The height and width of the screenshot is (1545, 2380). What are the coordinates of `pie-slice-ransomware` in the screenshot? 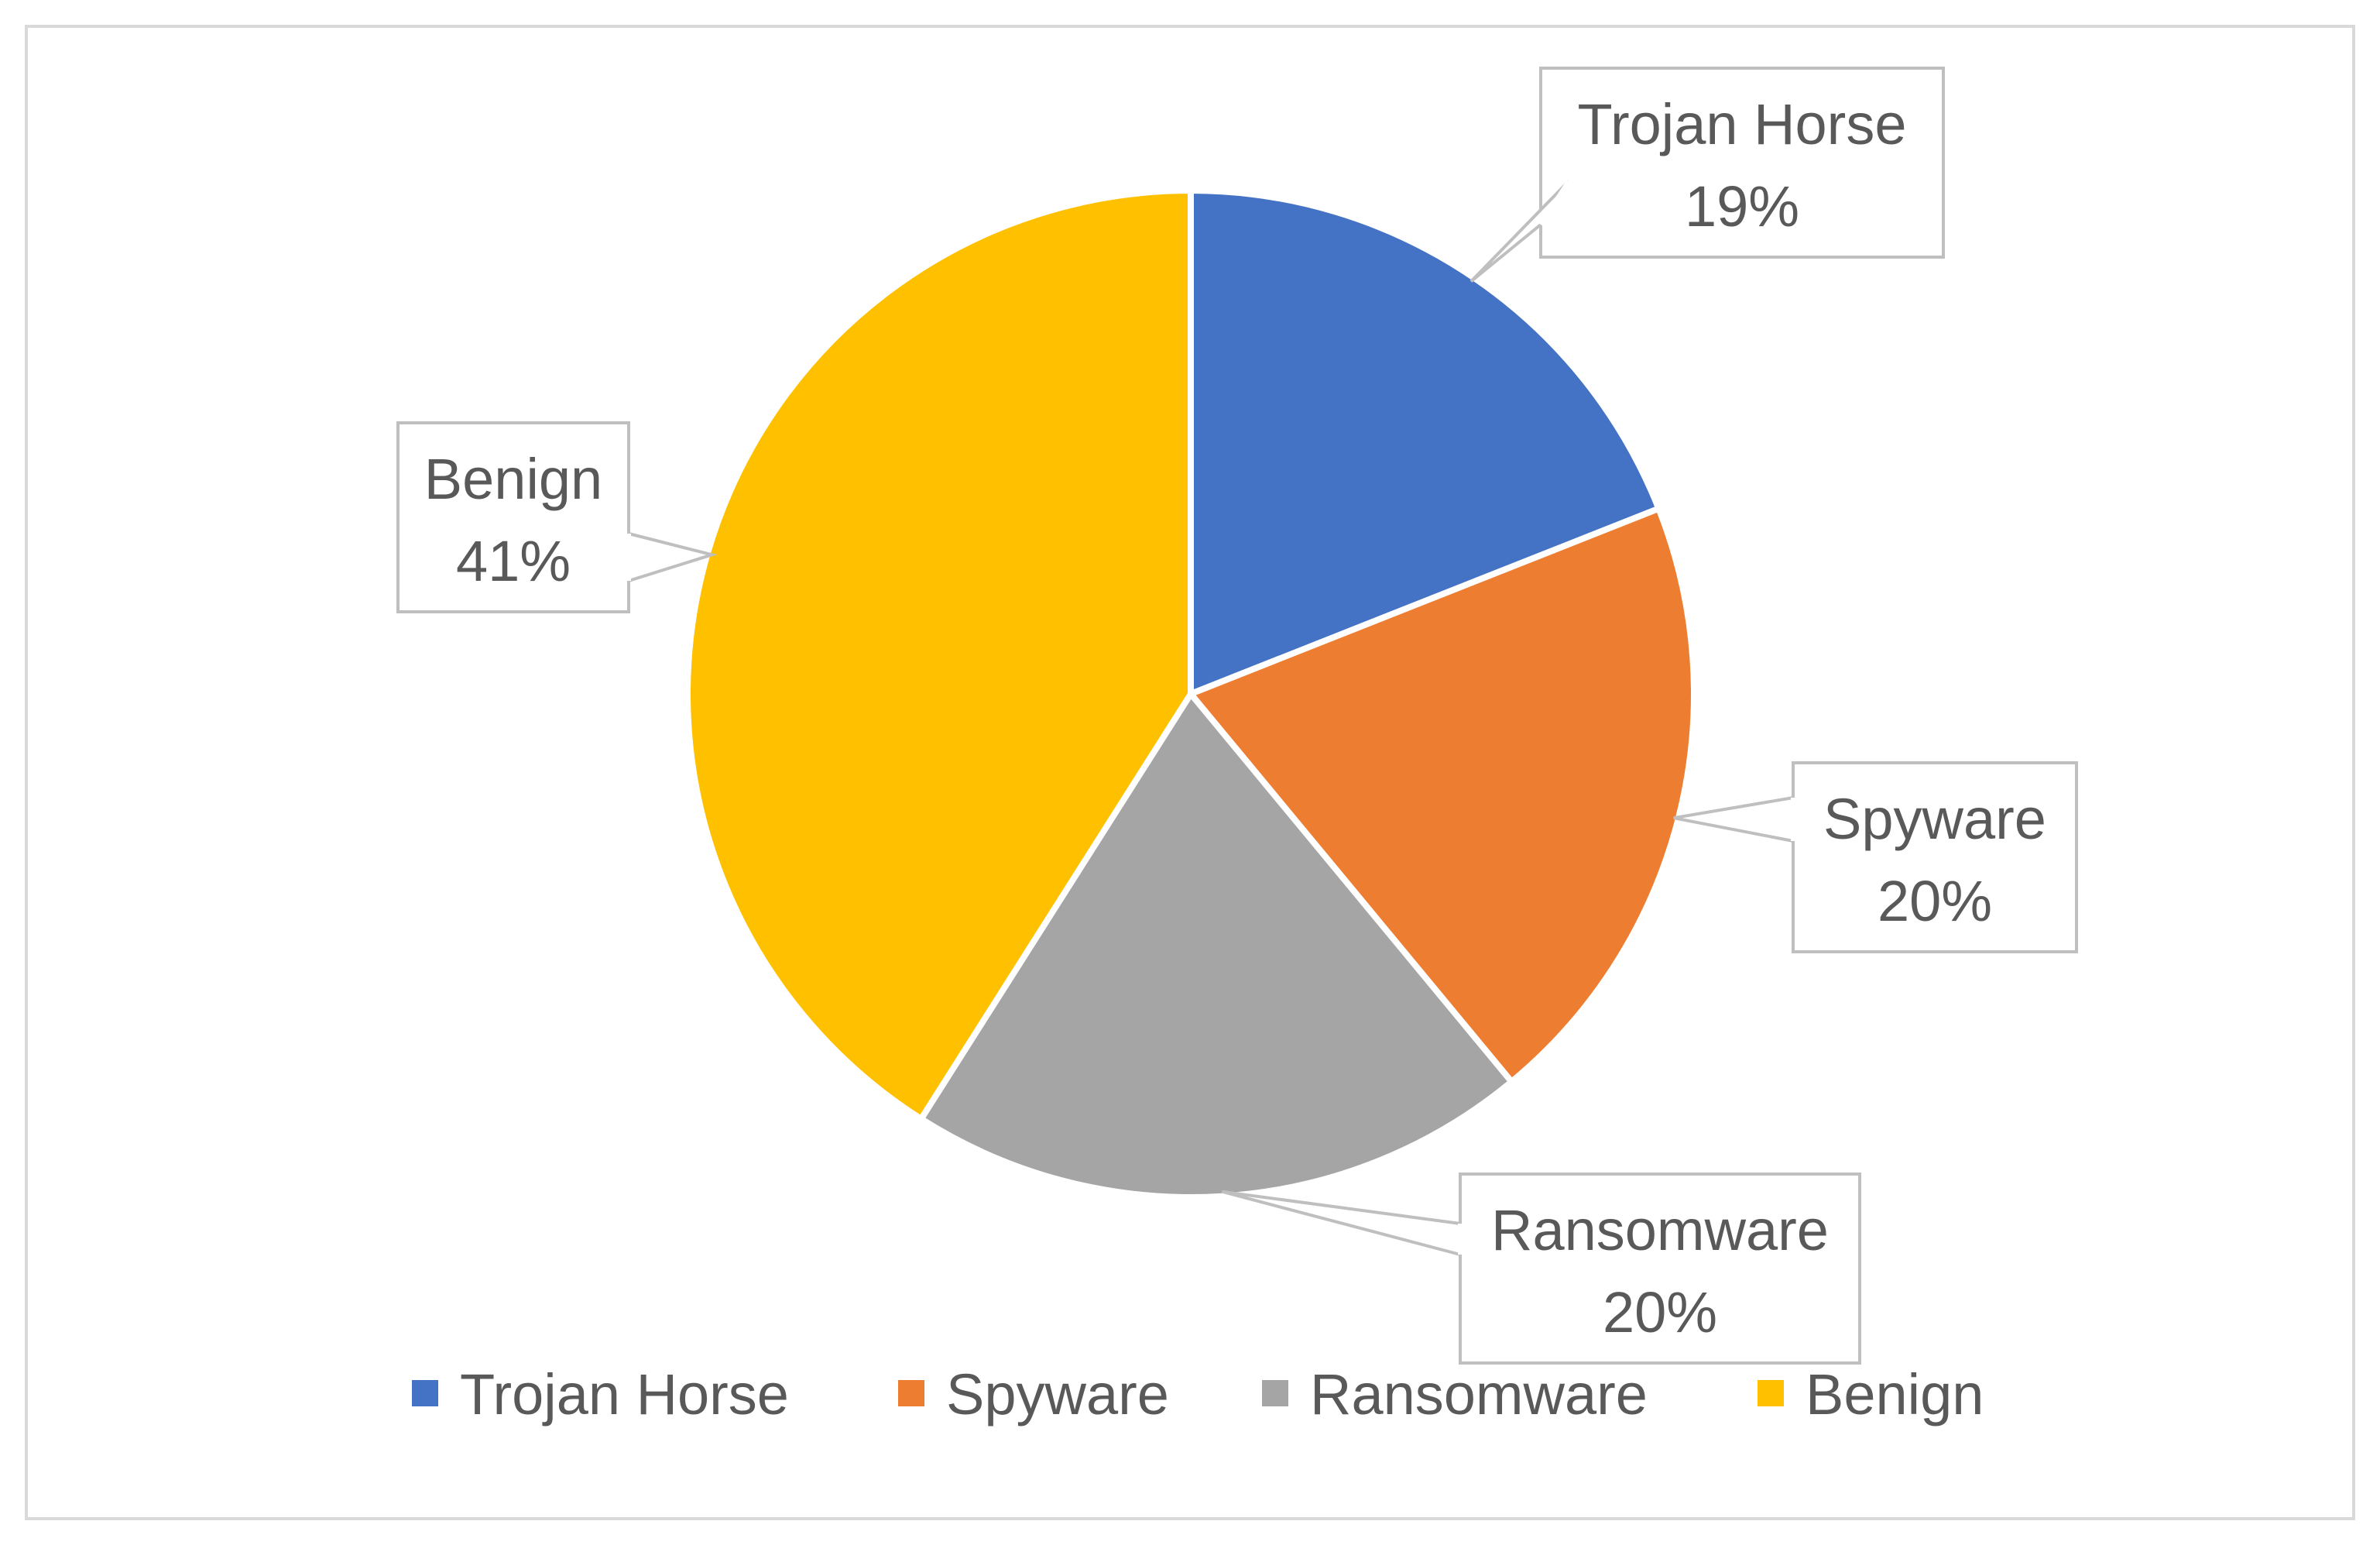 It's located at (1216, 946).